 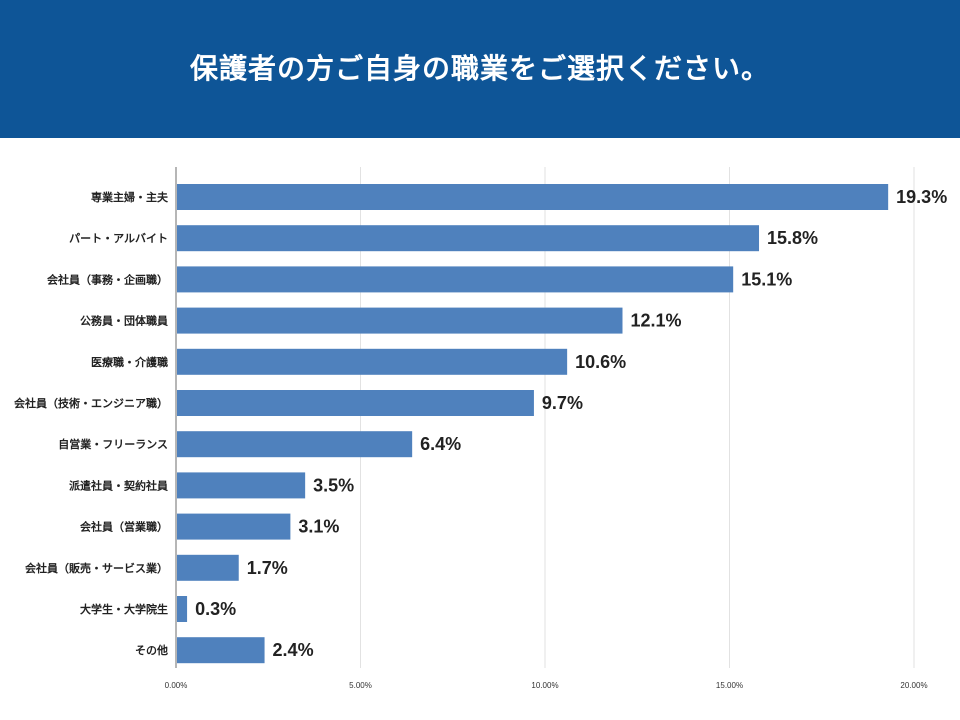 I want to click on value-label: 6.4%, so click(x=440, y=444).